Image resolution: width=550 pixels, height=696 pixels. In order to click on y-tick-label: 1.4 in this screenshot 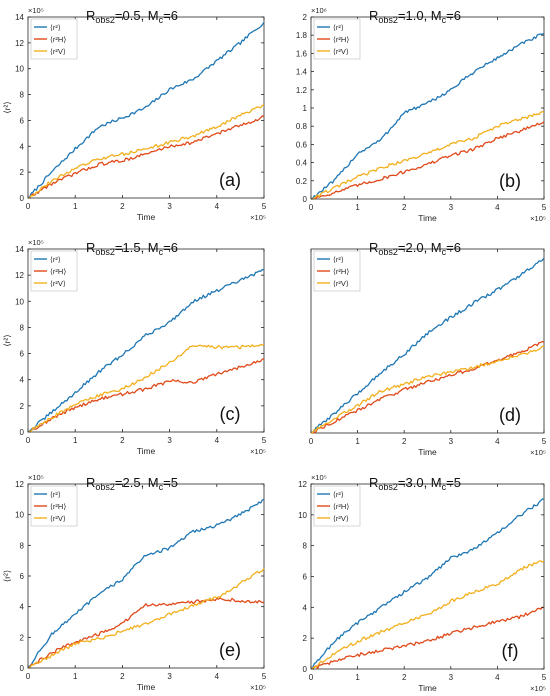, I will do `click(302, 72)`.